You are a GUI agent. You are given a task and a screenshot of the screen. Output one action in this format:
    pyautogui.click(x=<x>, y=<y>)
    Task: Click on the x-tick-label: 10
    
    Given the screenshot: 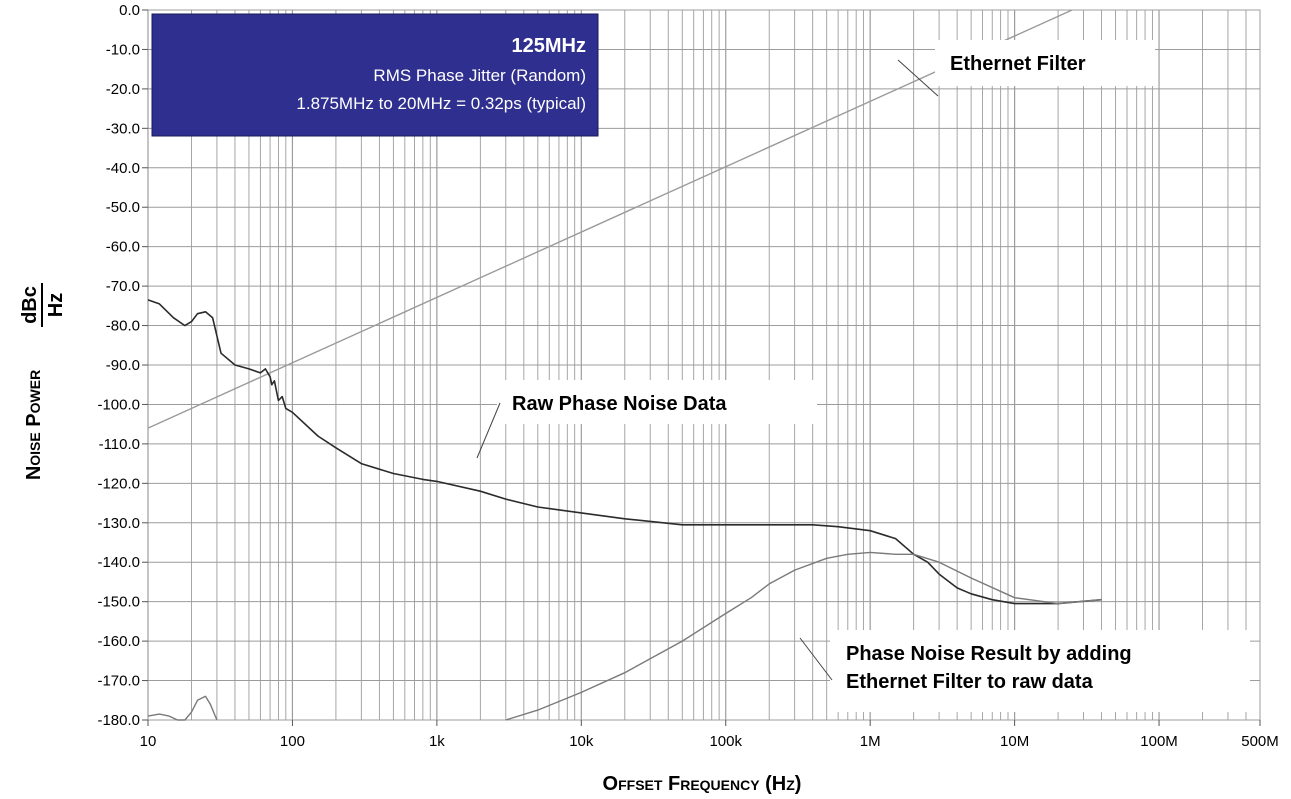 What is the action you would take?
    pyautogui.click(x=148, y=741)
    